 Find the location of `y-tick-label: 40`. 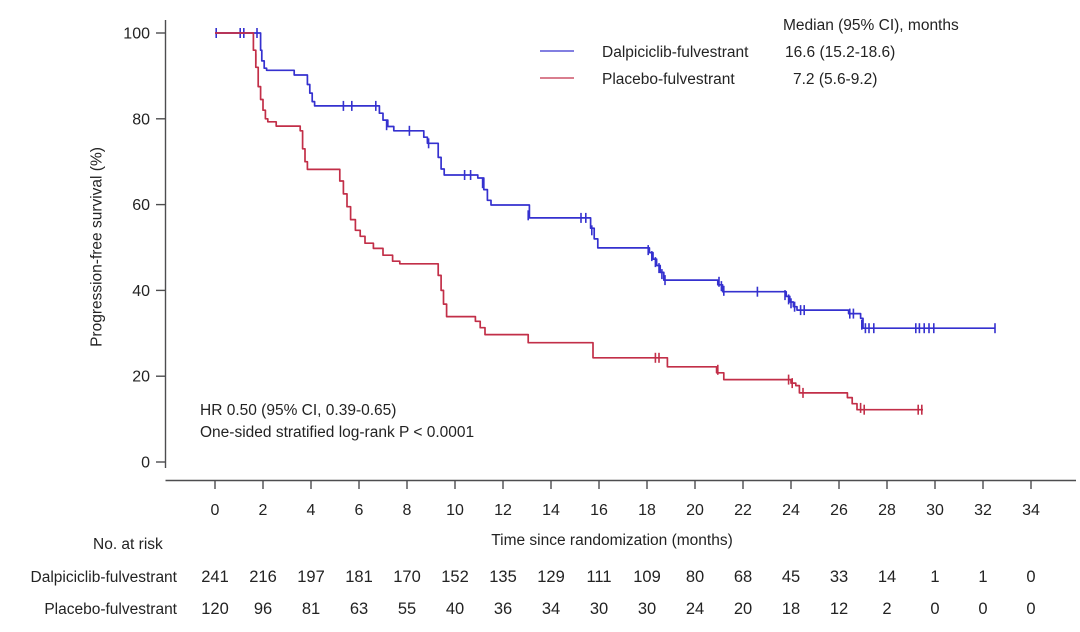

y-tick-label: 40 is located at coordinates (141, 291).